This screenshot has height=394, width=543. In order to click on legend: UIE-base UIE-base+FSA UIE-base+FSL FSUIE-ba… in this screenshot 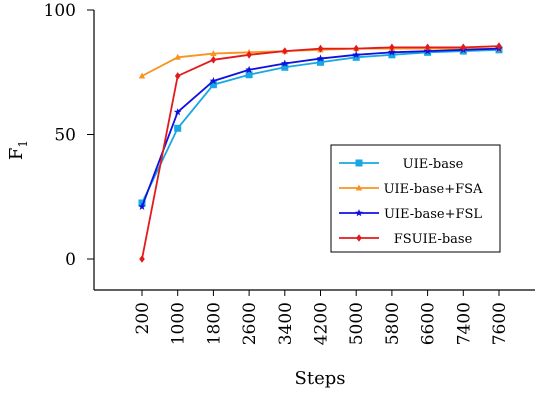, I will do `click(415, 198)`.